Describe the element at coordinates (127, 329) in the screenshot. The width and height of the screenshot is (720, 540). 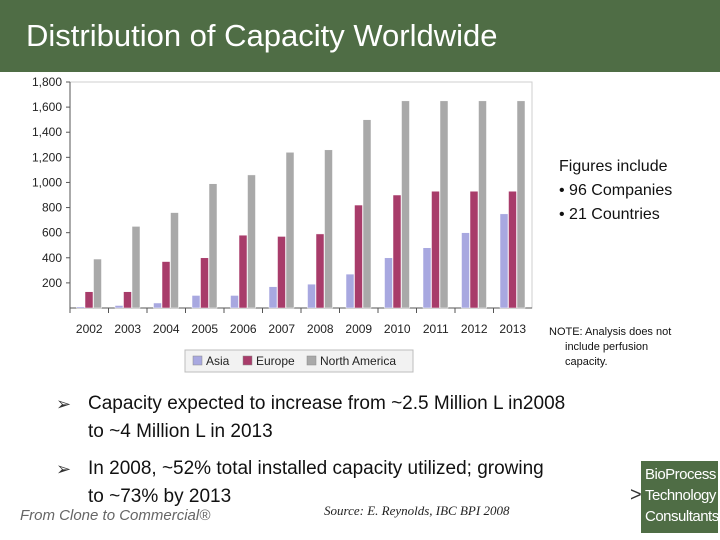
I see `x-tick-label: 2003` at that location.